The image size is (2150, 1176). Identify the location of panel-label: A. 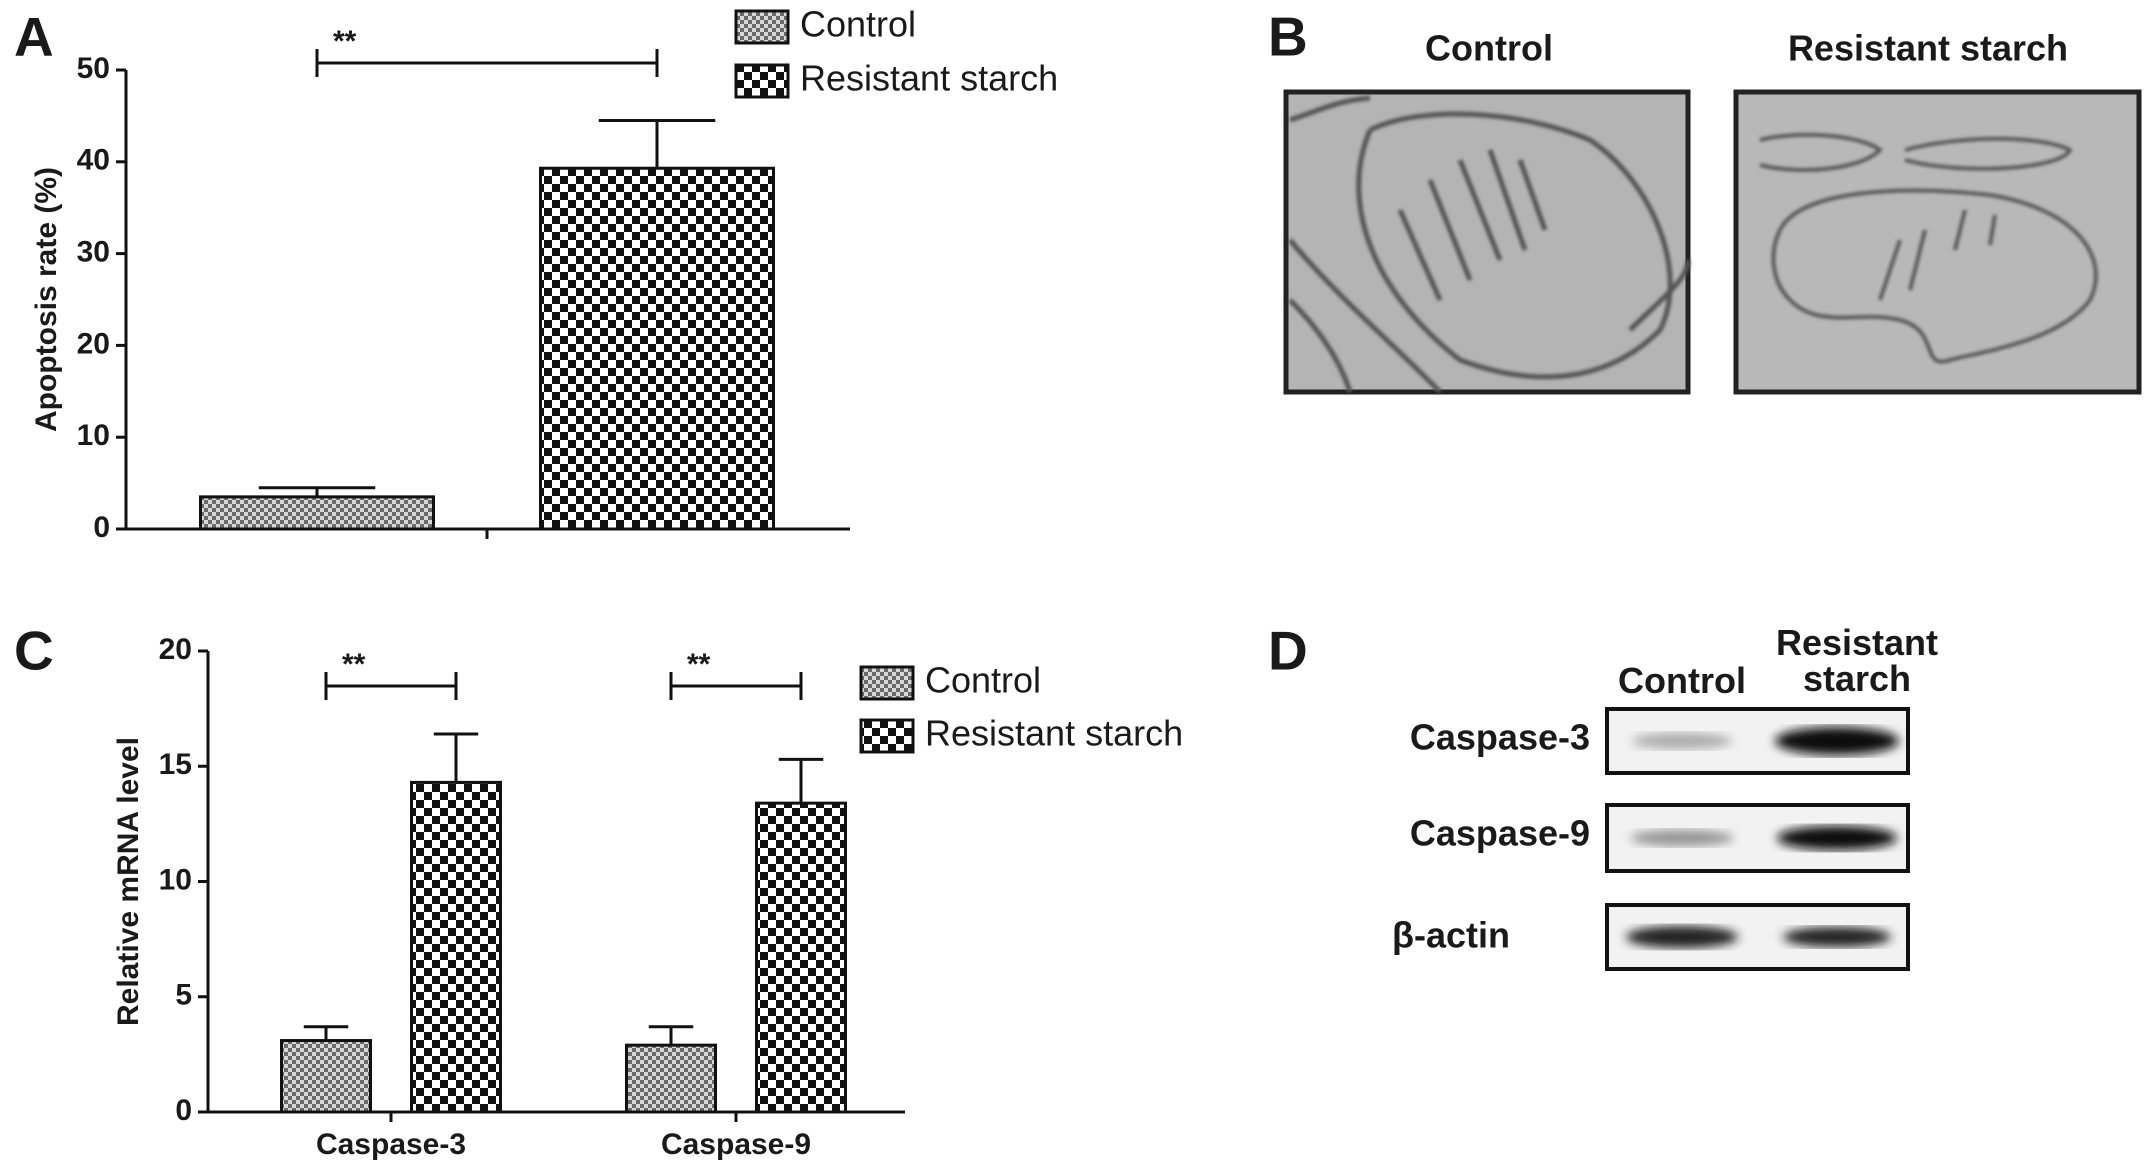
(34, 37).